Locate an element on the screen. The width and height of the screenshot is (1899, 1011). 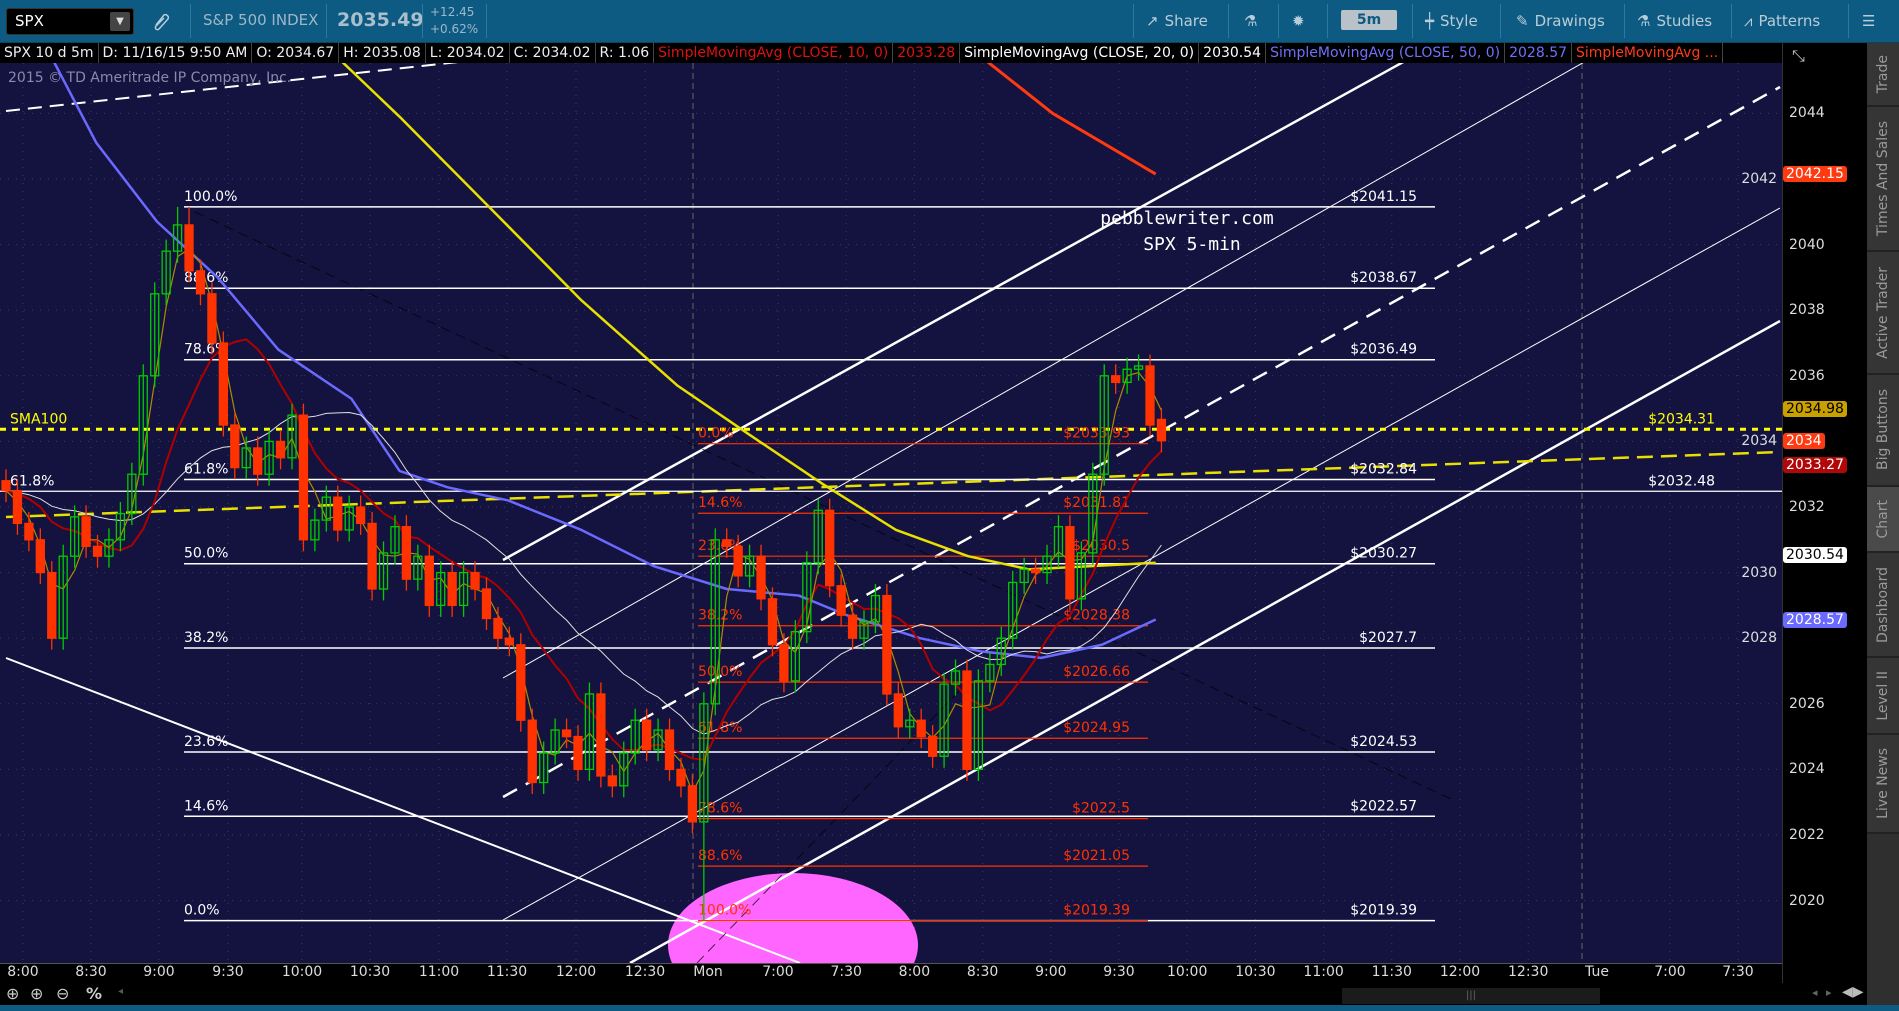
sma-orange-line is located at coordinates (1071, 118).